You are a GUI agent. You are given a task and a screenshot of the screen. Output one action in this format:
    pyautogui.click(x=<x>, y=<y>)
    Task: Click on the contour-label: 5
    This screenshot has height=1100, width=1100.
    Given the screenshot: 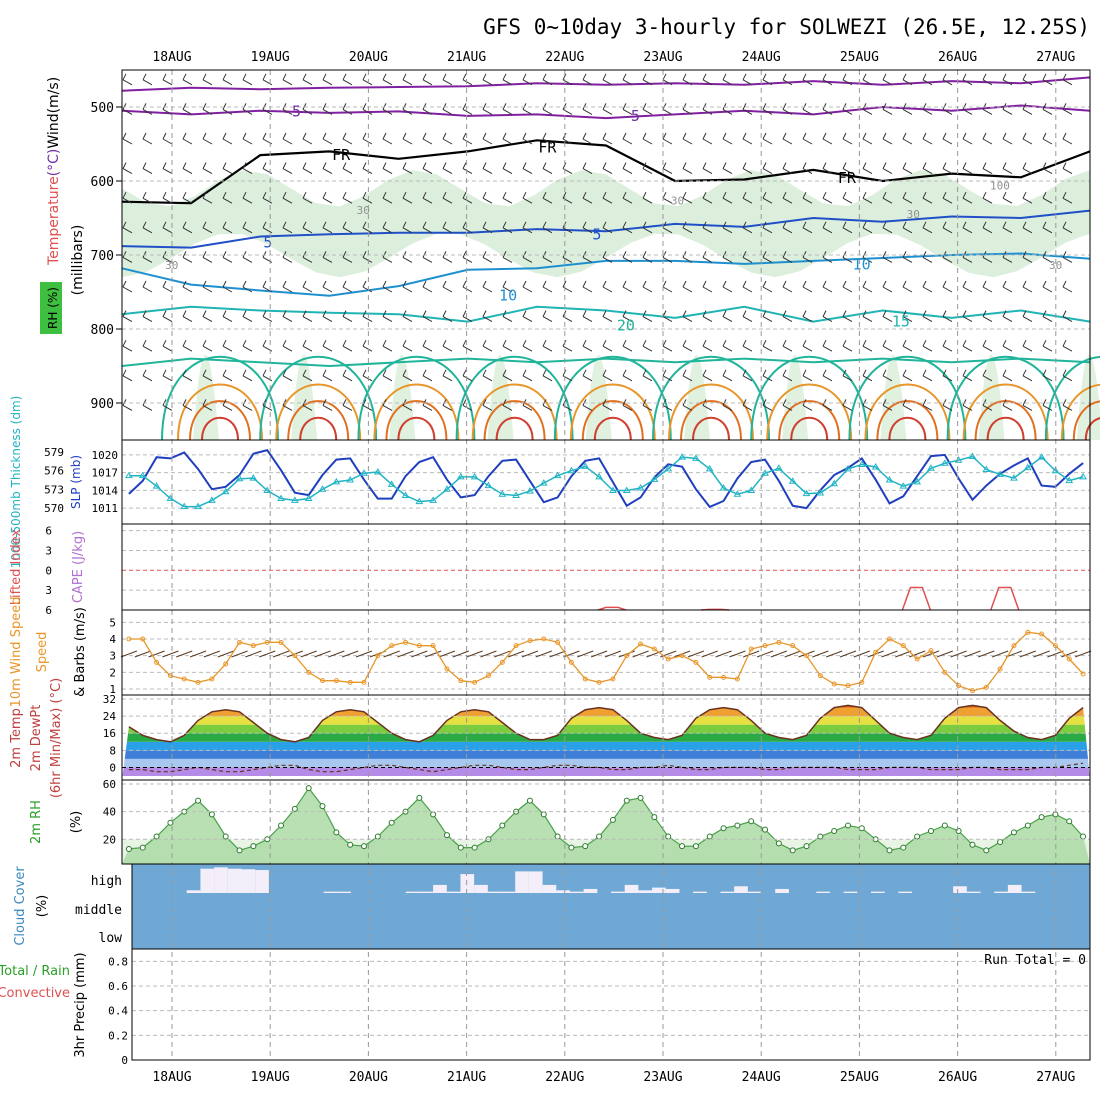 What is the action you would take?
    pyautogui.click(x=267, y=242)
    